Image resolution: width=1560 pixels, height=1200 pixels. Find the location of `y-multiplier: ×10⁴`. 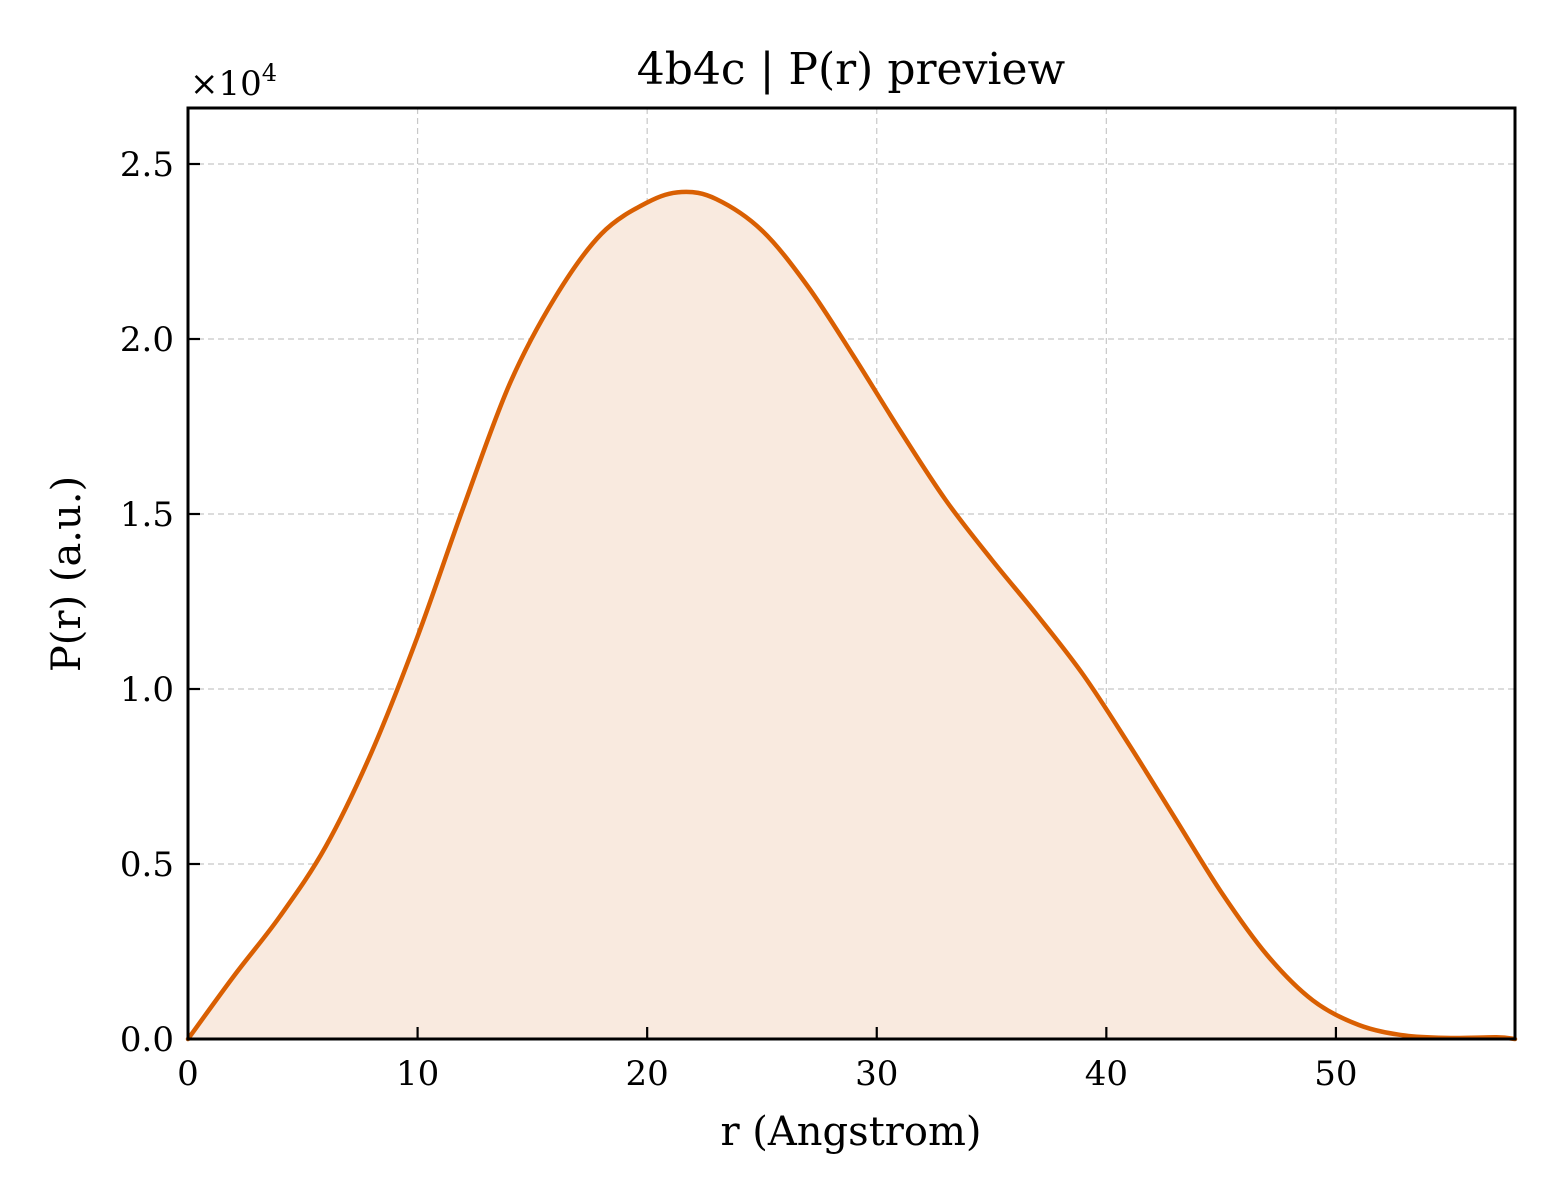

y-multiplier: ×10⁴ is located at coordinates (233, 81).